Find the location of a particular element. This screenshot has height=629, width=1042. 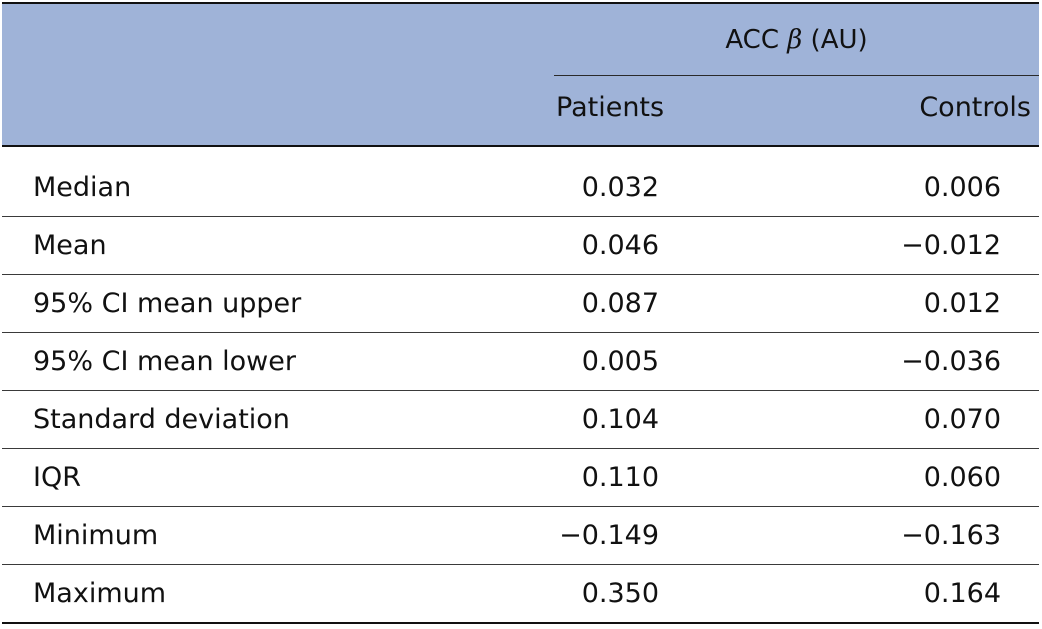

value-controls: −0.163 is located at coordinates (968, 535).